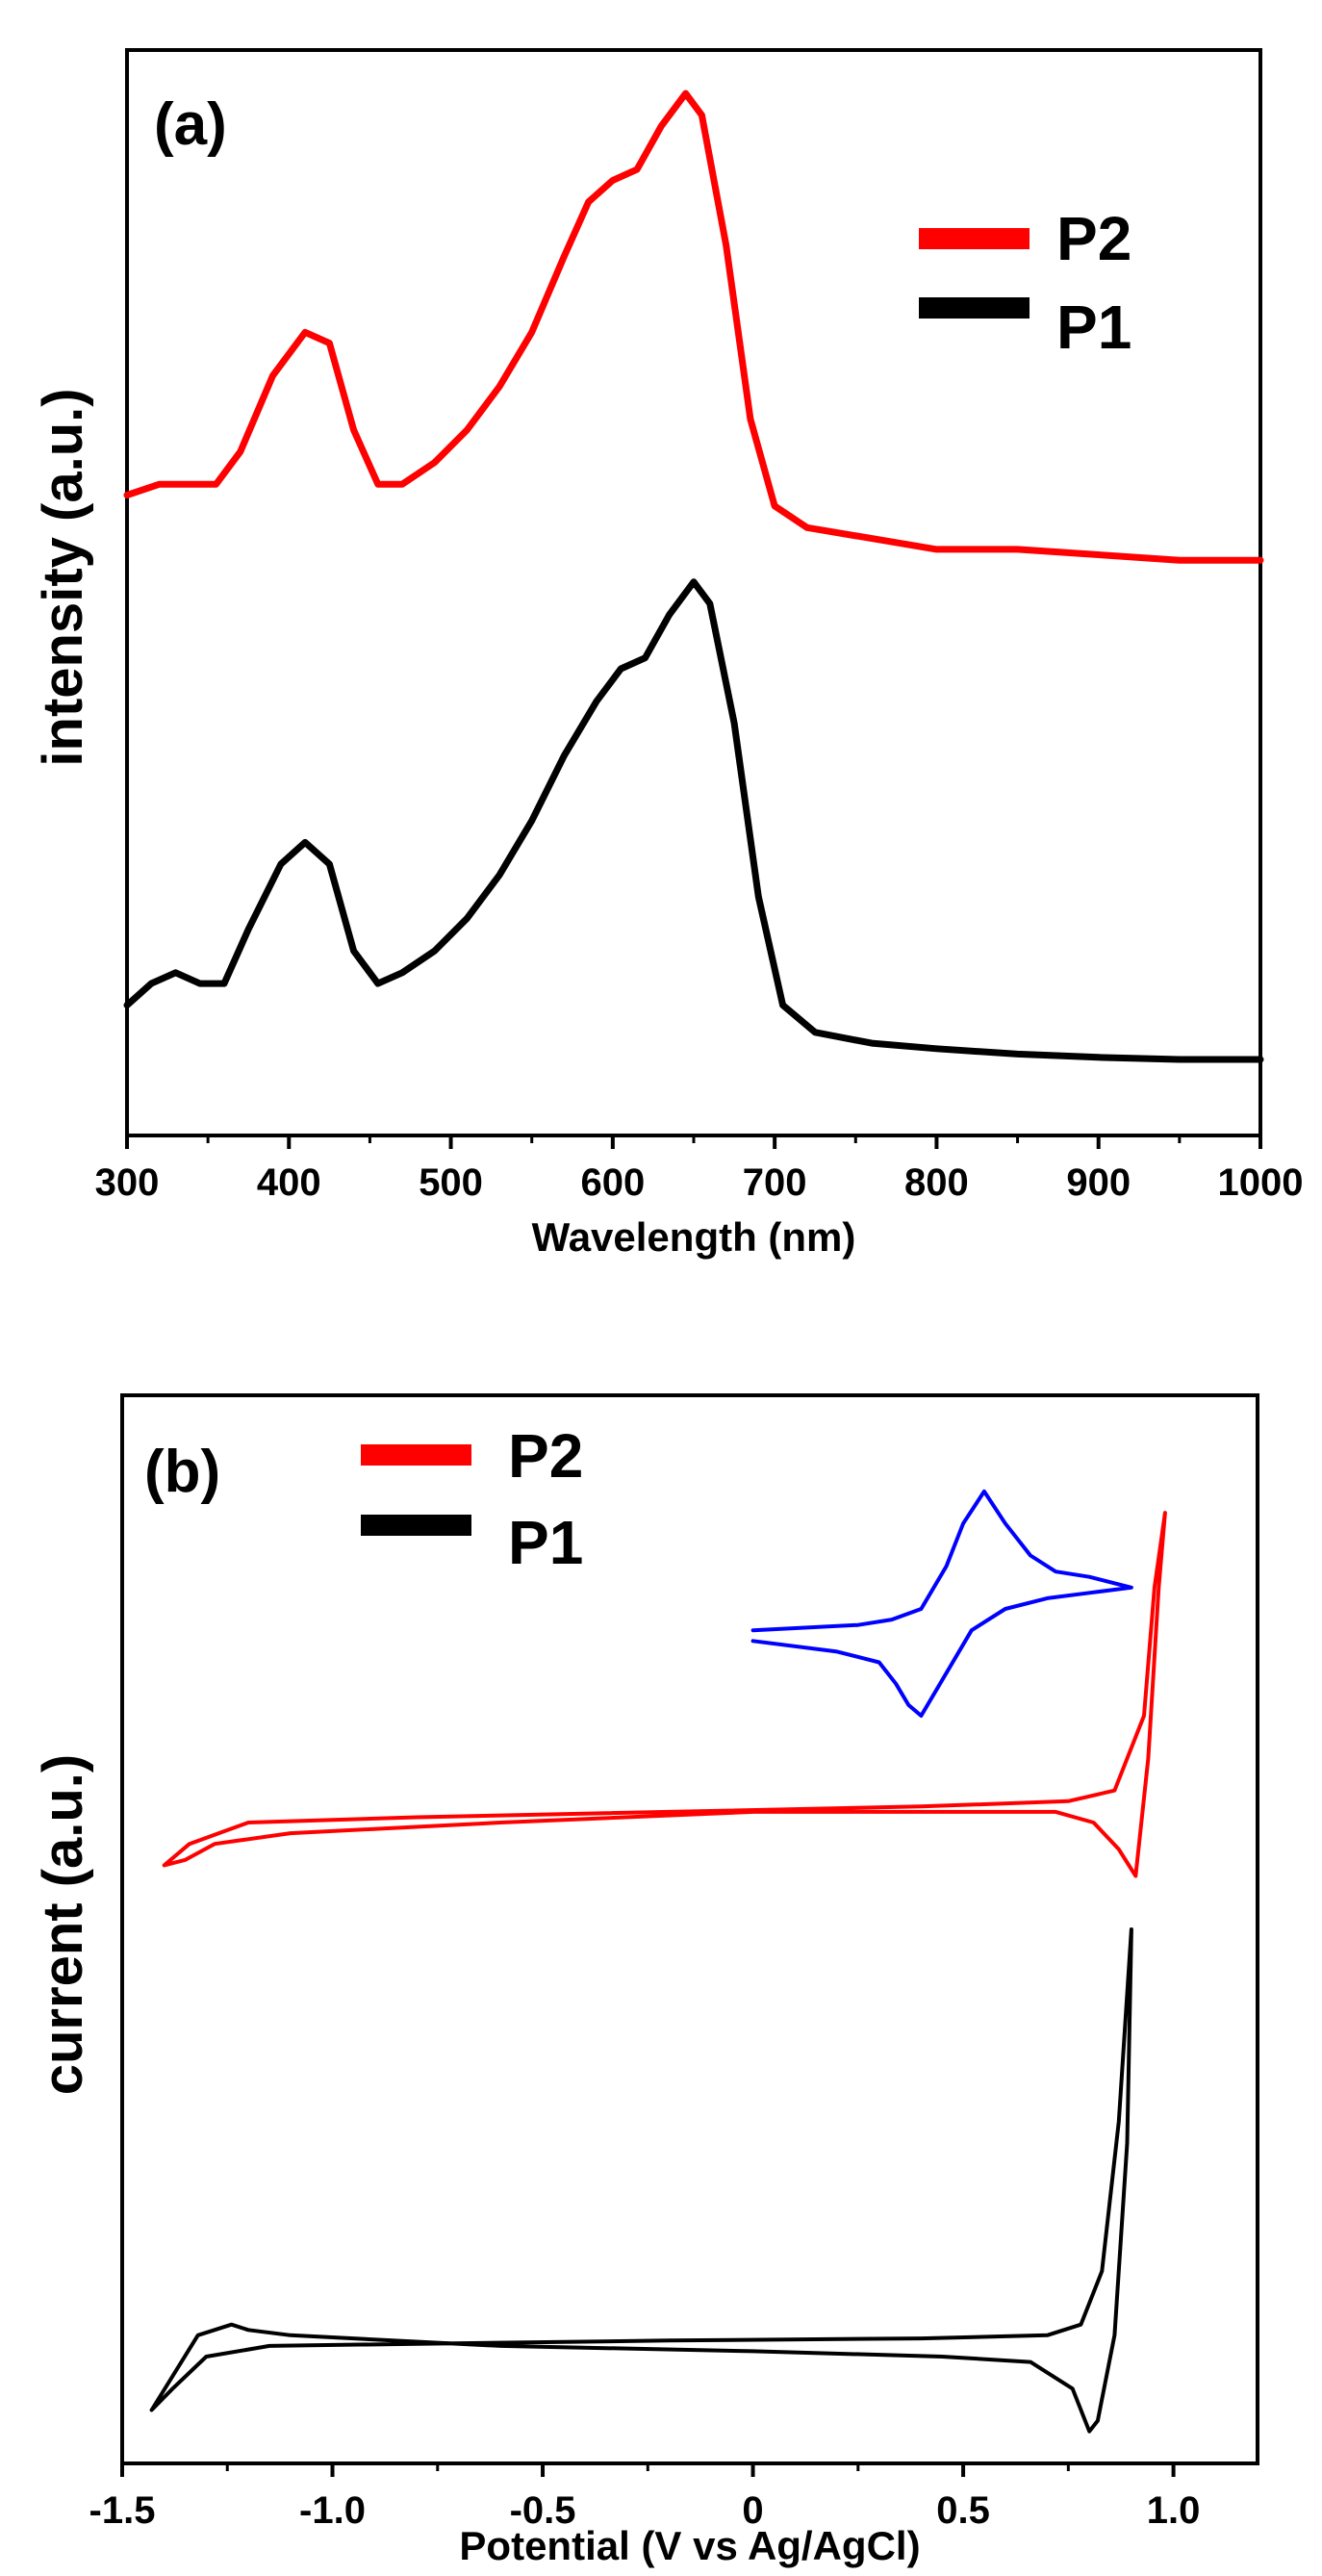 The width and height of the screenshot is (1322, 2576). Describe the element at coordinates (689, 2545) in the screenshot. I see `x-axis-title-b: Potential (V vs Ag/AgCl)` at that location.